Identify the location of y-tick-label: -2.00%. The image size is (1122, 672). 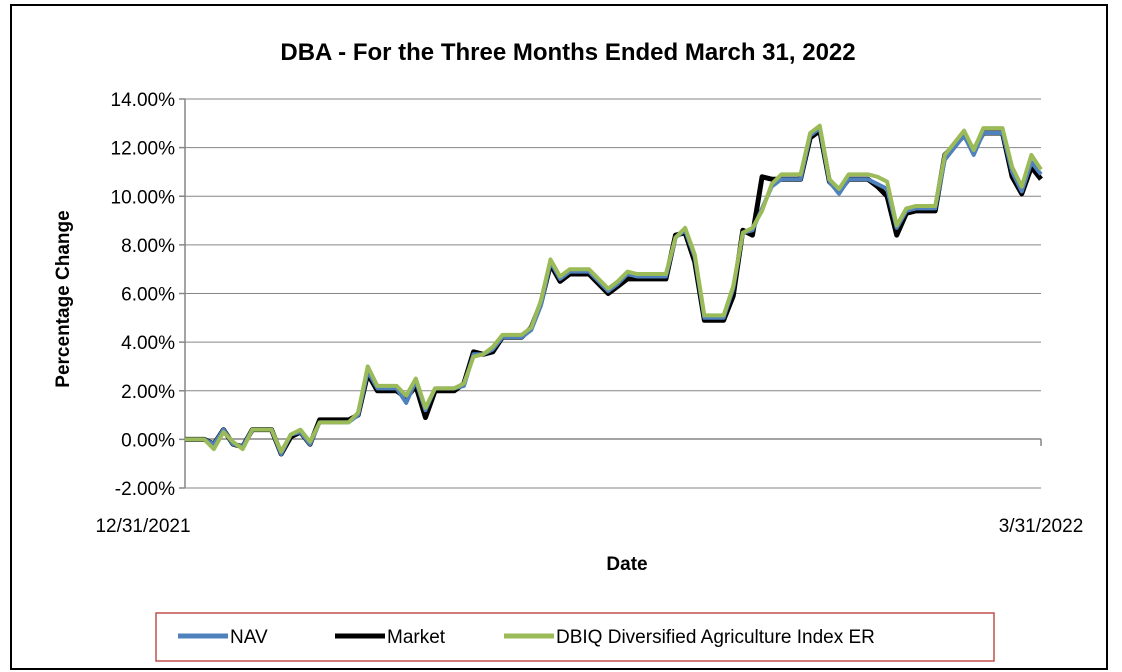
(145, 489).